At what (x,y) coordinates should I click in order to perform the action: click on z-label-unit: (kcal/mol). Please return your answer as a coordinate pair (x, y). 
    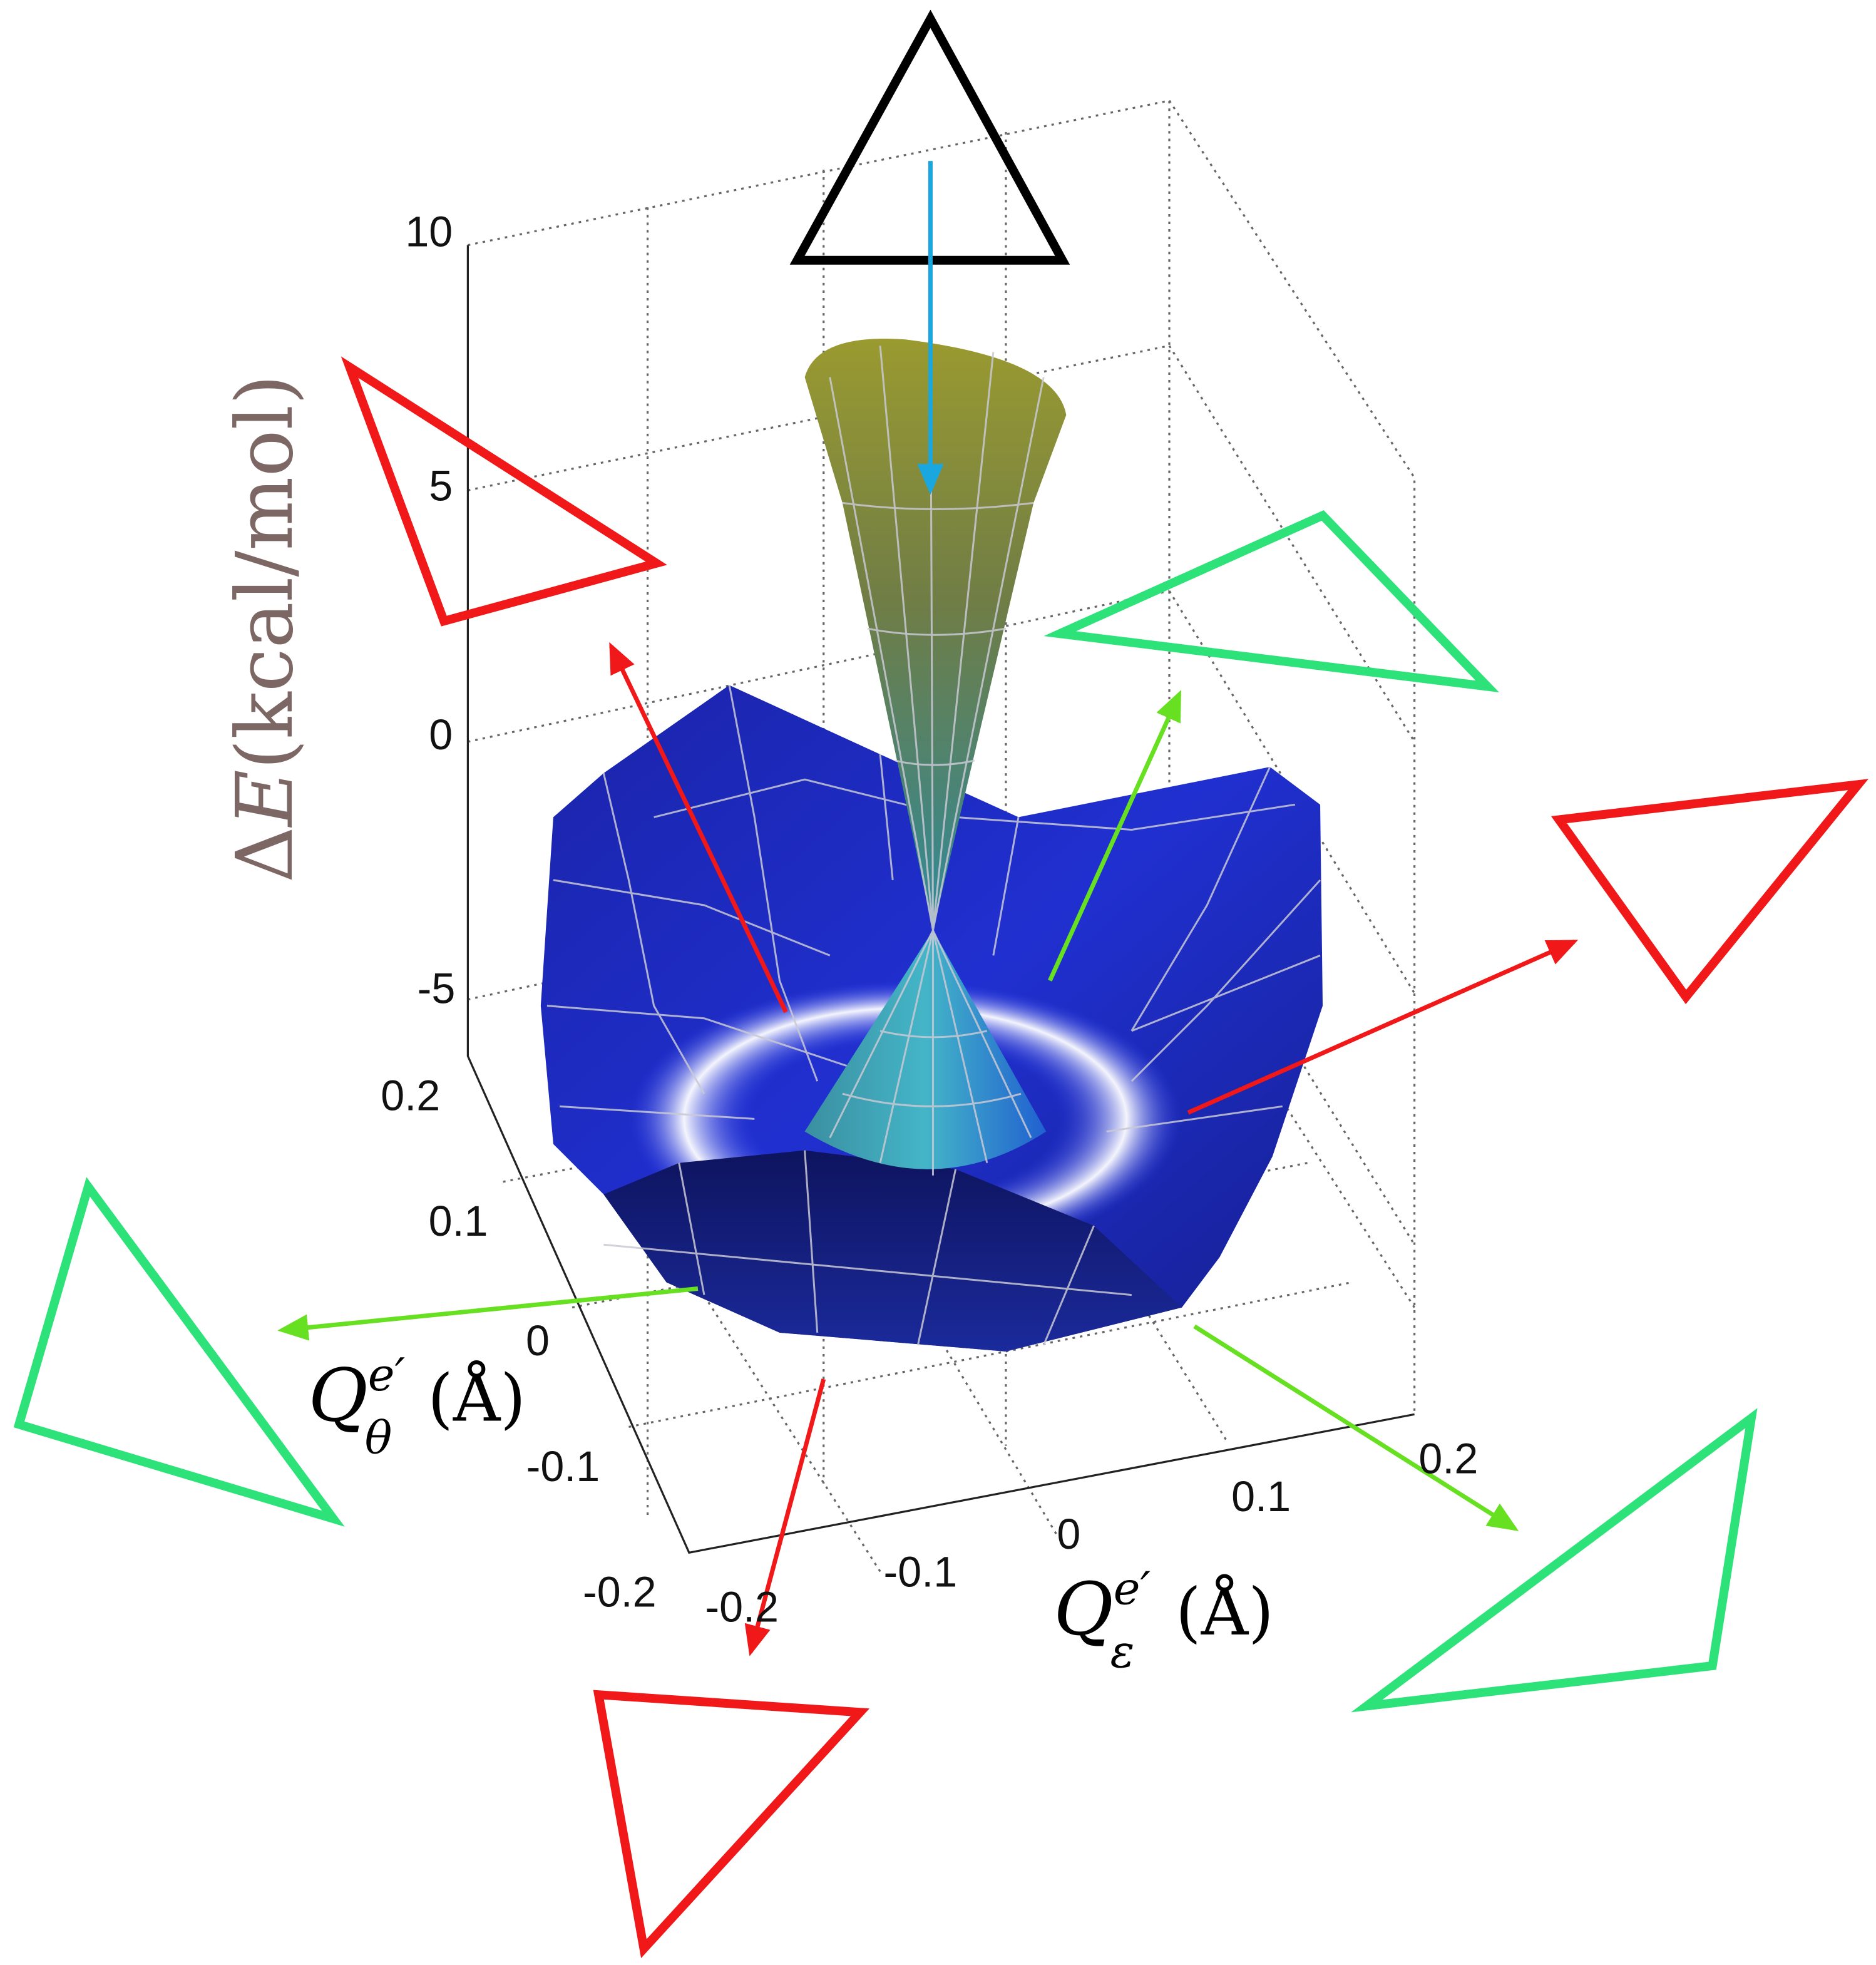
    Looking at the image, I should click on (265, 571).